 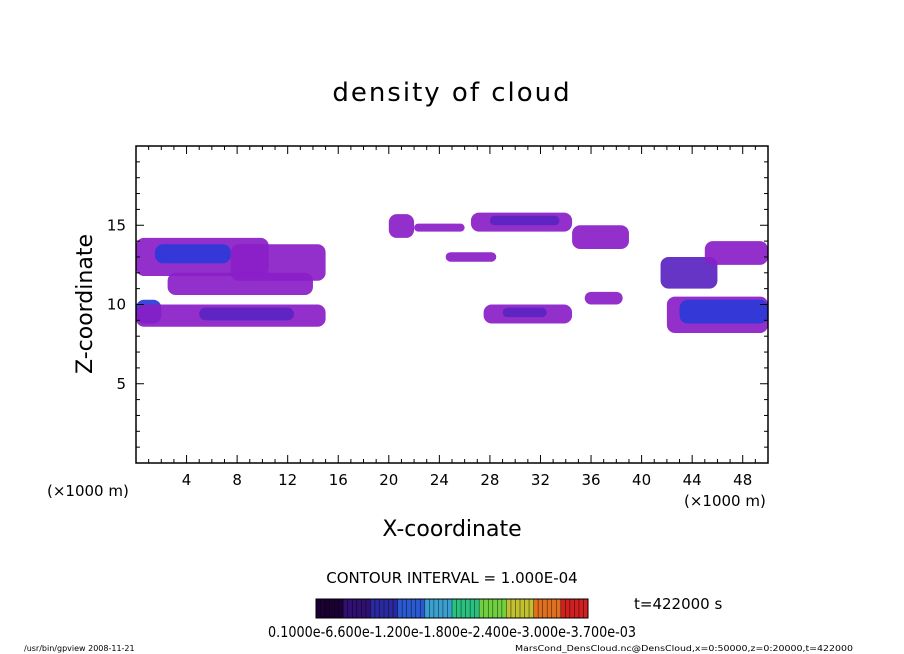 What do you see at coordinates (187, 480) in the screenshot?
I see `x-tick-label: 4` at bounding box center [187, 480].